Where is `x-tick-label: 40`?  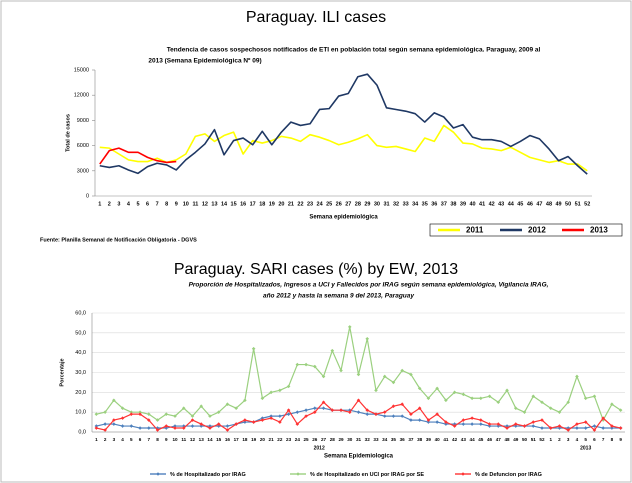
x-tick-label: 40 is located at coordinates (472, 204).